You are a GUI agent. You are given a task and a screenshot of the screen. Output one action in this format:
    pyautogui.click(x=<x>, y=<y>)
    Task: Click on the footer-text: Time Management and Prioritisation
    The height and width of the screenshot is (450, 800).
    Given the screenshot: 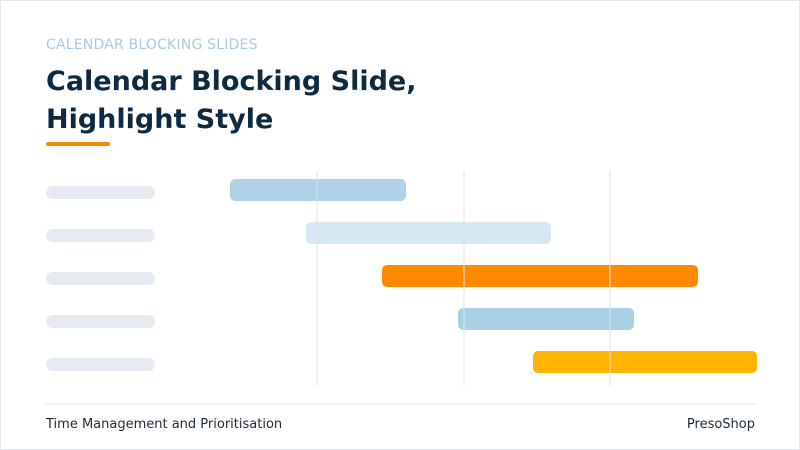 What is the action you would take?
    pyautogui.click(x=164, y=424)
    